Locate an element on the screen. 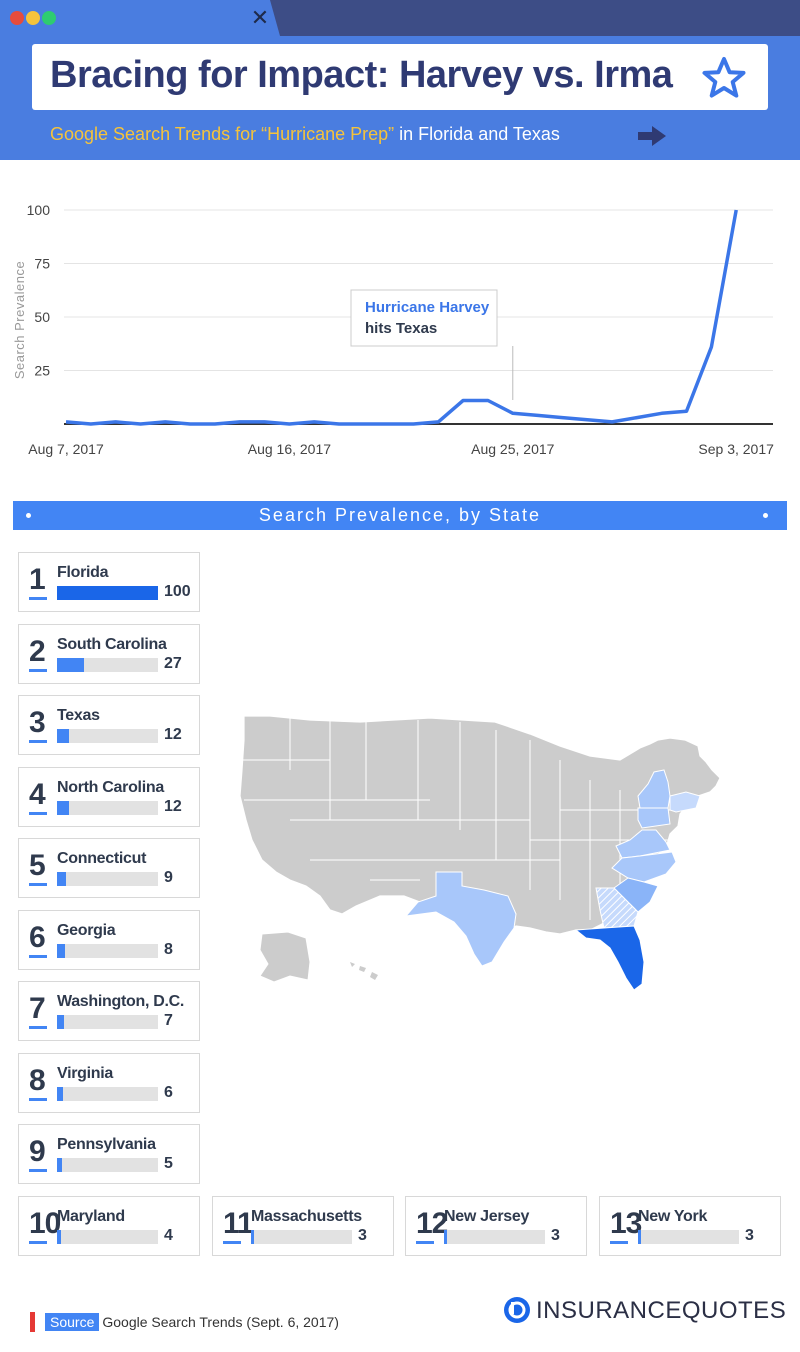  state-value: 100 is located at coordinates (177, 591).